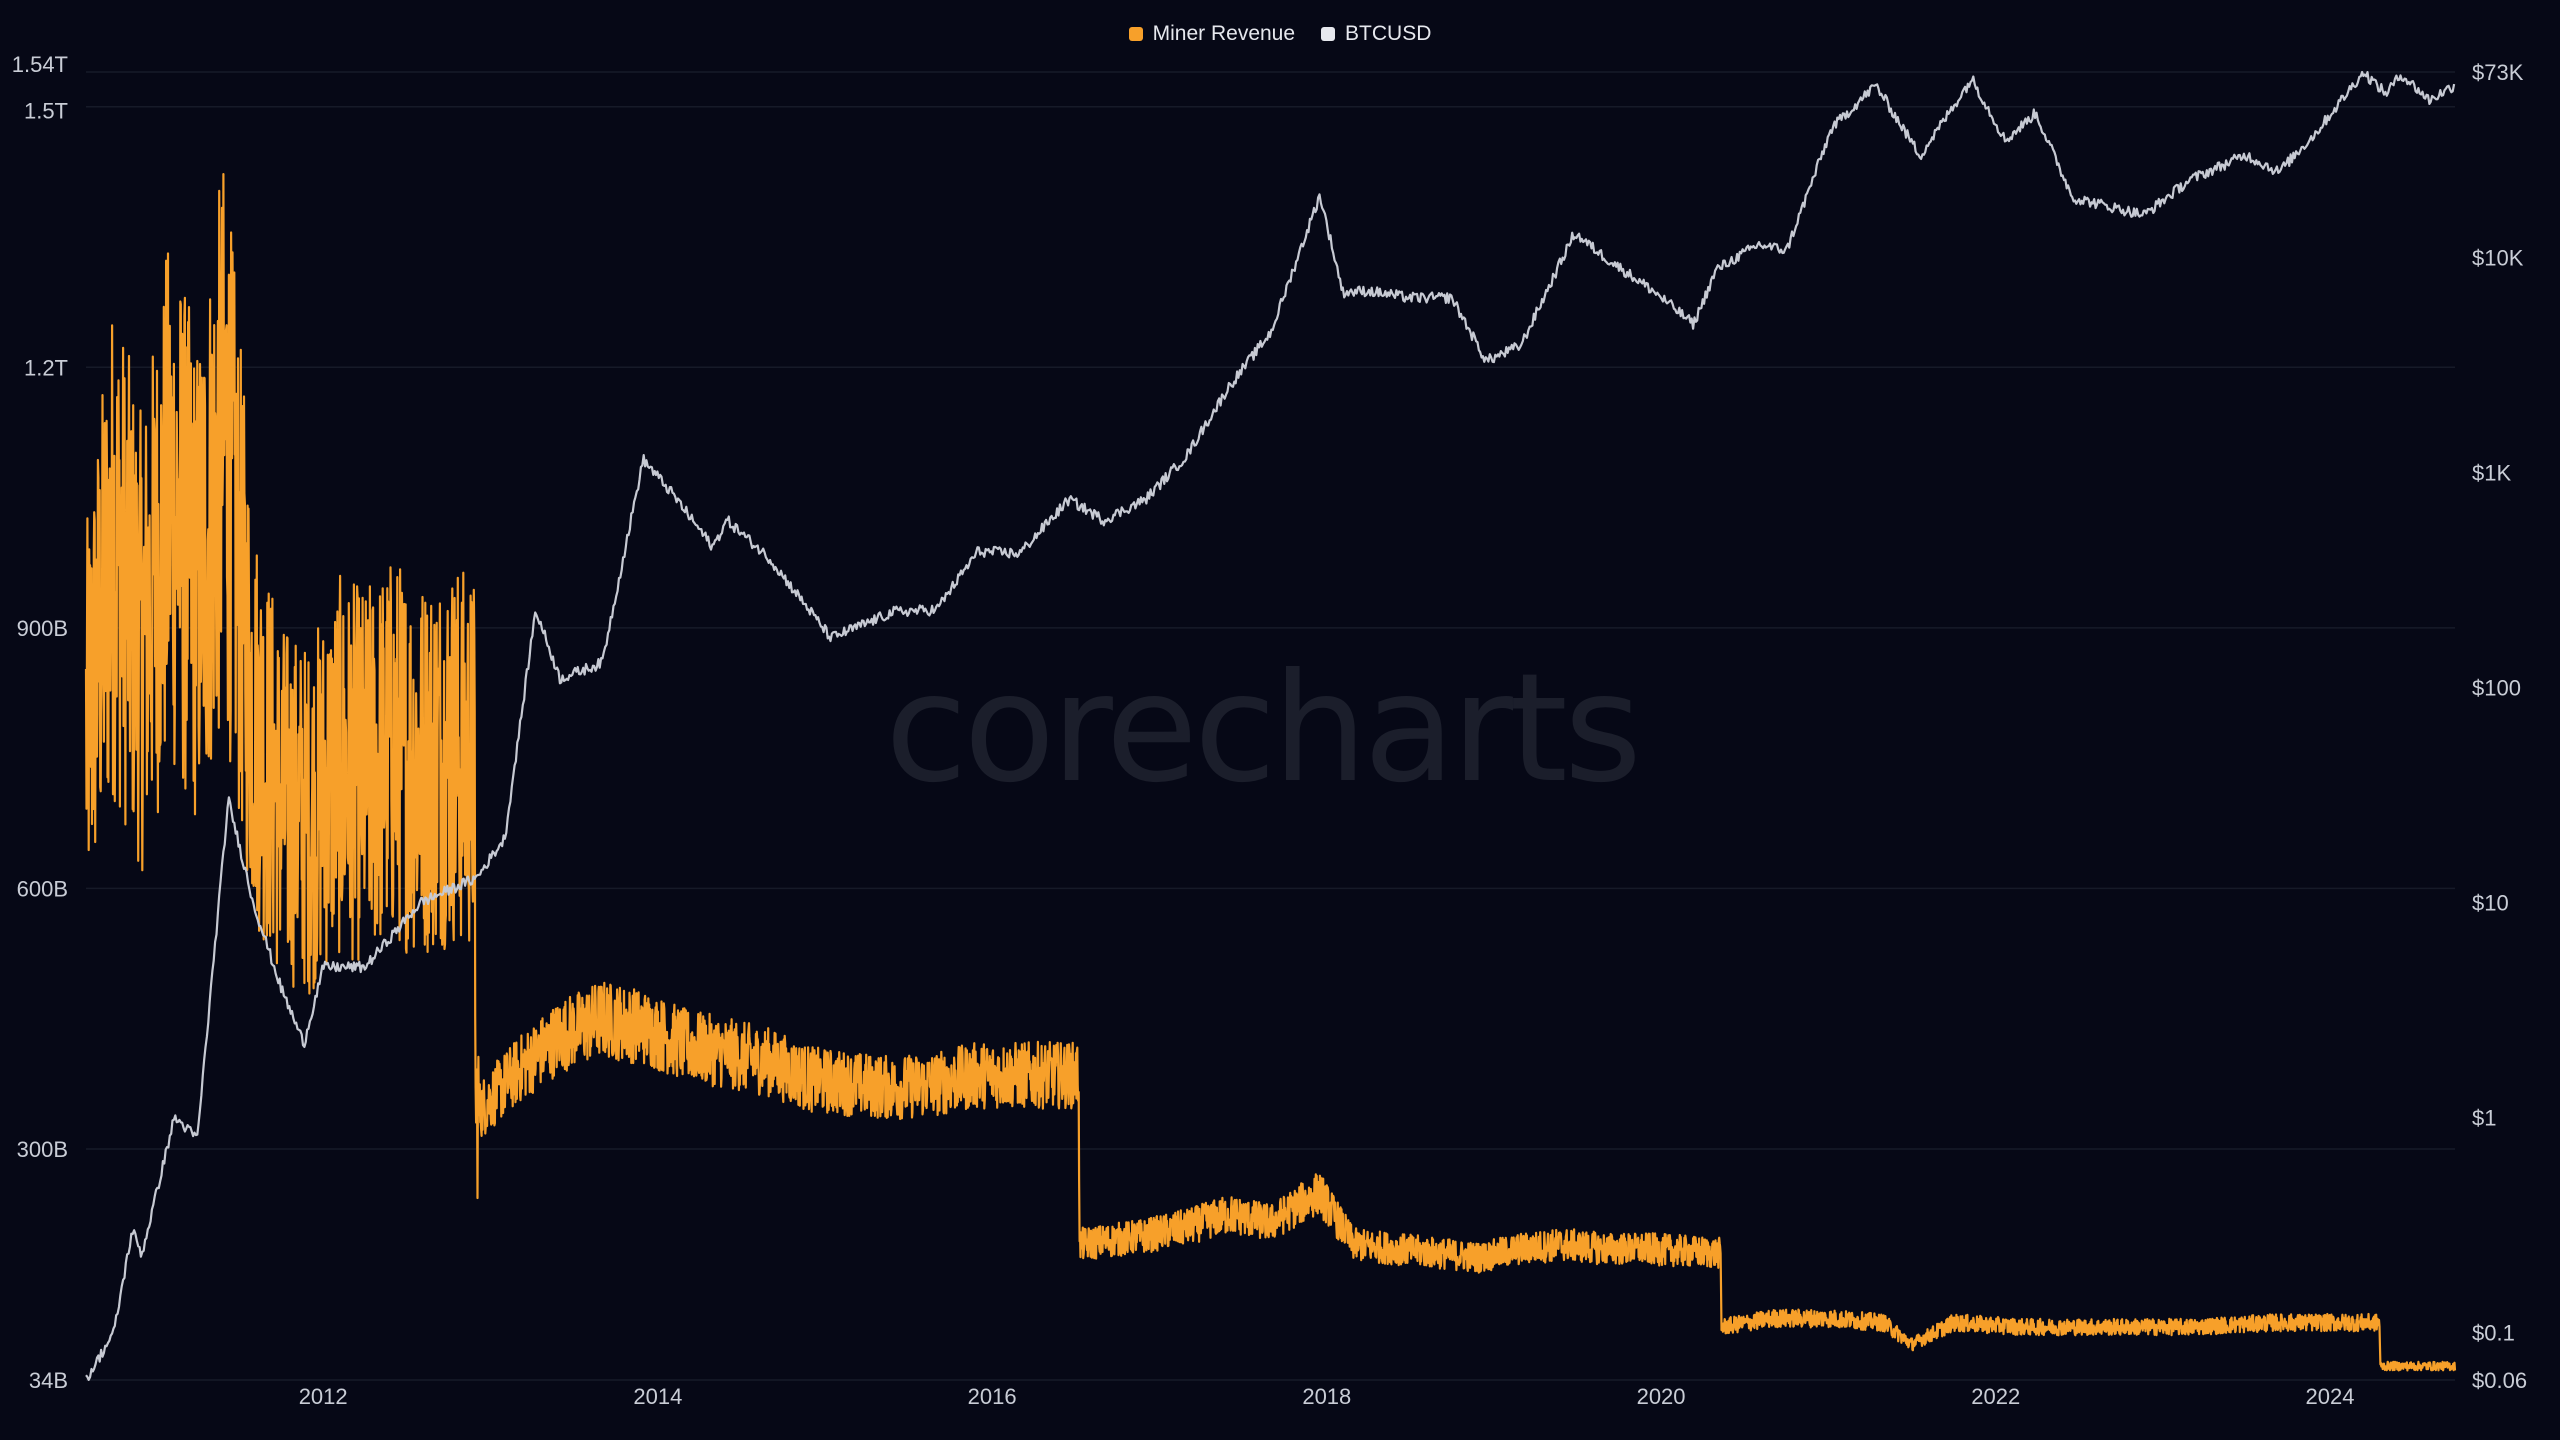  I want to click on left-axis: 34B 300B 600B 900B 1.2T 1.5T 1.54T, so click(40, 722).